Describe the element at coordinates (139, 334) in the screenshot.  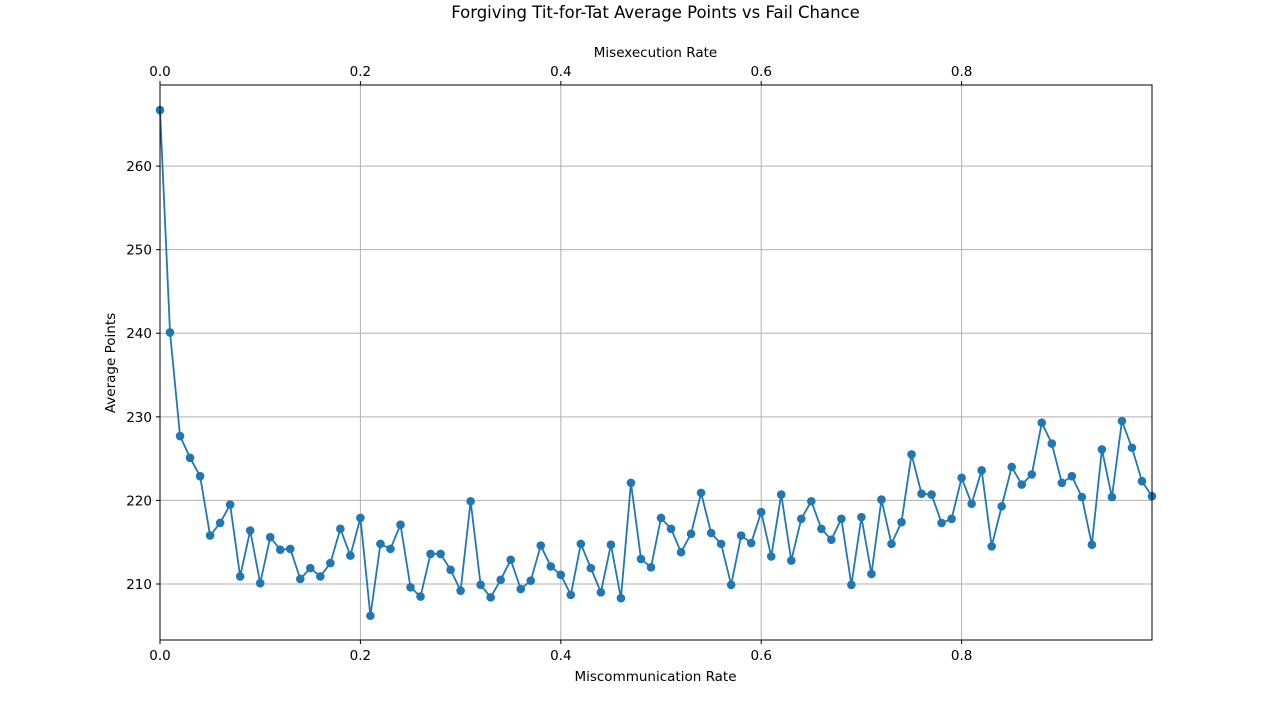
I see `y-tick-label: 240` at that location.